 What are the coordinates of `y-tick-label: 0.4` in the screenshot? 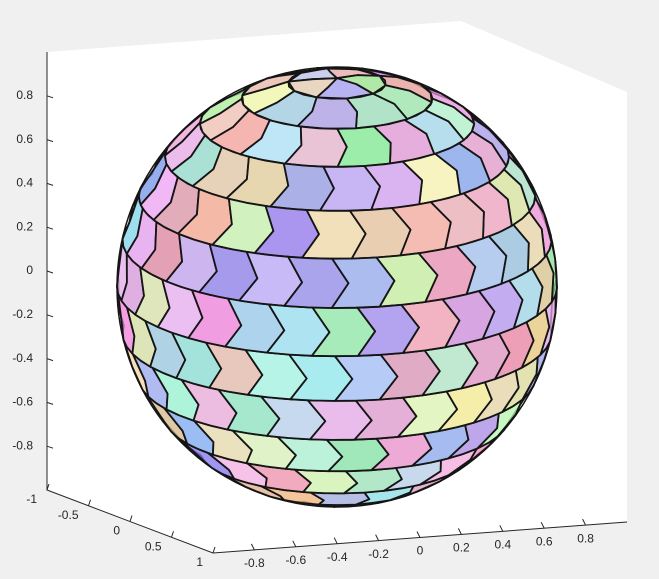 It's located at (502, 544).